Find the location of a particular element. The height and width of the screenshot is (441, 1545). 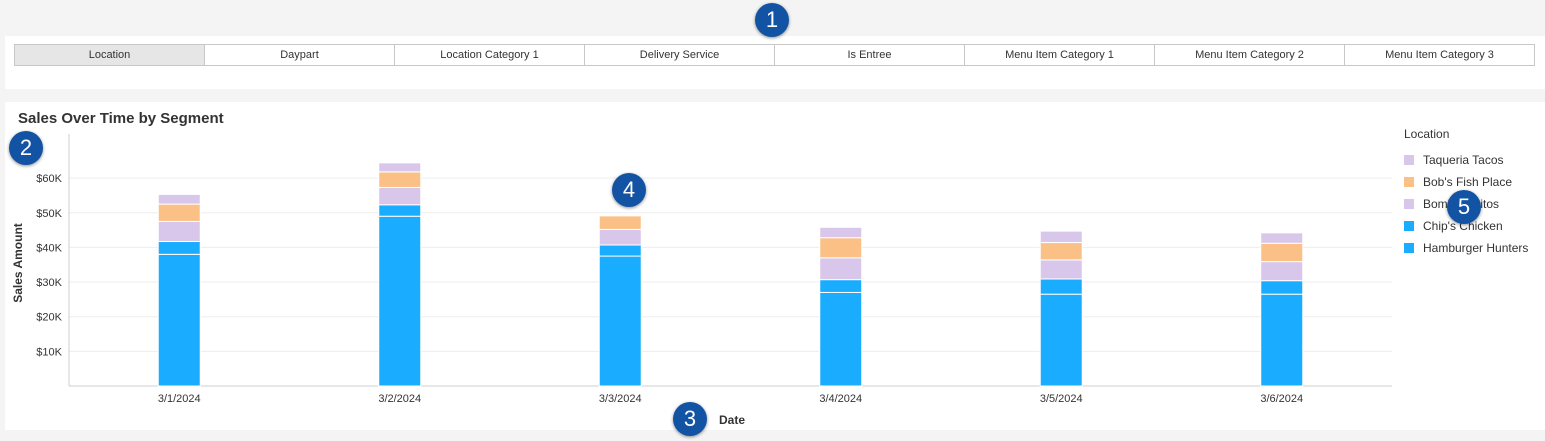

legend-item: Taqueria Tacos is located at coordinates (1466, 160).